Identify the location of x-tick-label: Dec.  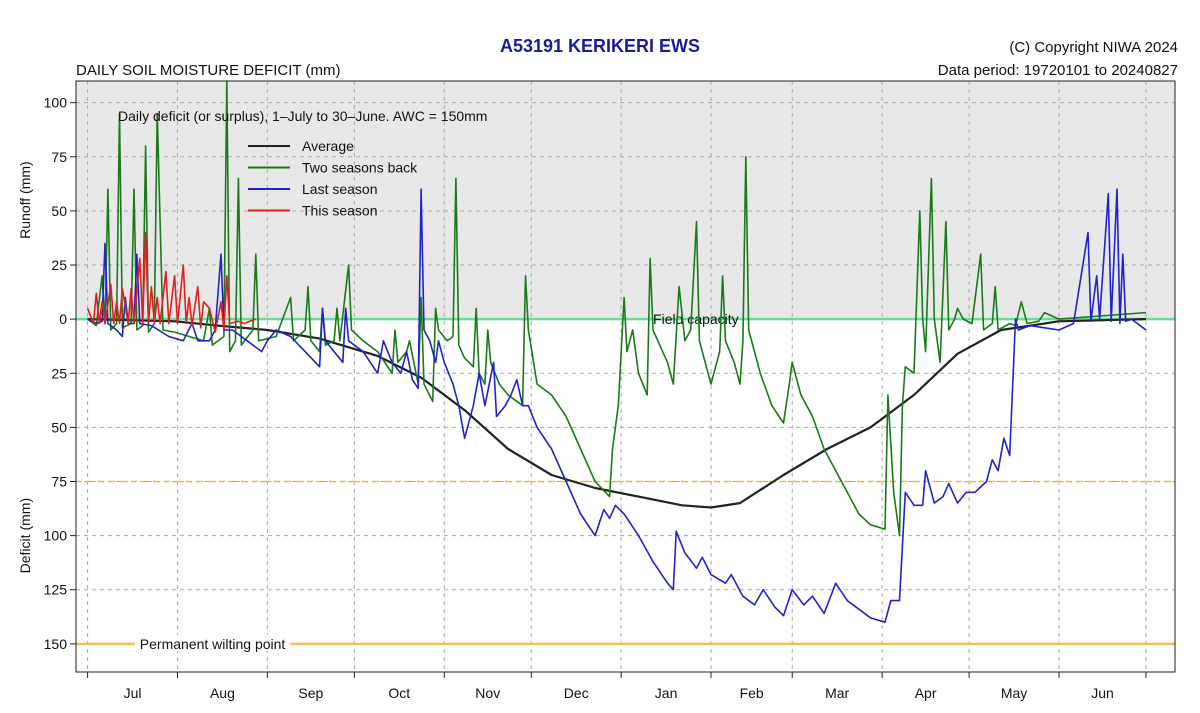
(576, 693).